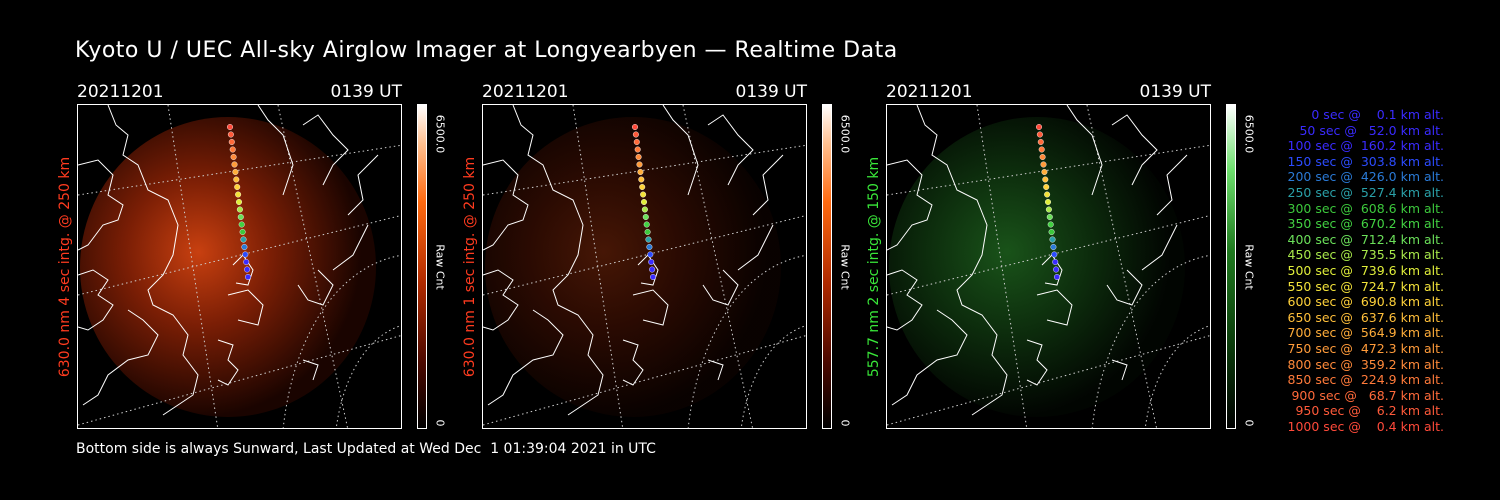 This screenshot has width=1500, height=500. Describe the element at coordinates (874, 266) in the screenshot. I see `wavelength-label-text: 557.7 nm 2 sec intg. @ 150 km` at that location.